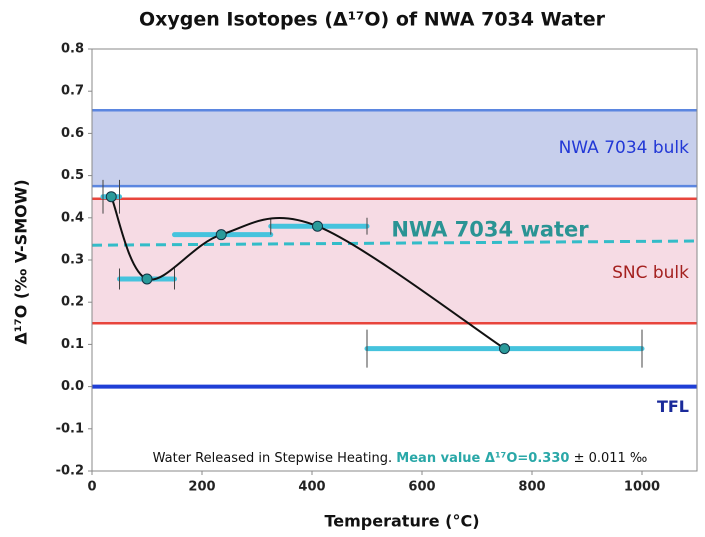  I want to click on x-tick-label: 200, so click(201, 487).